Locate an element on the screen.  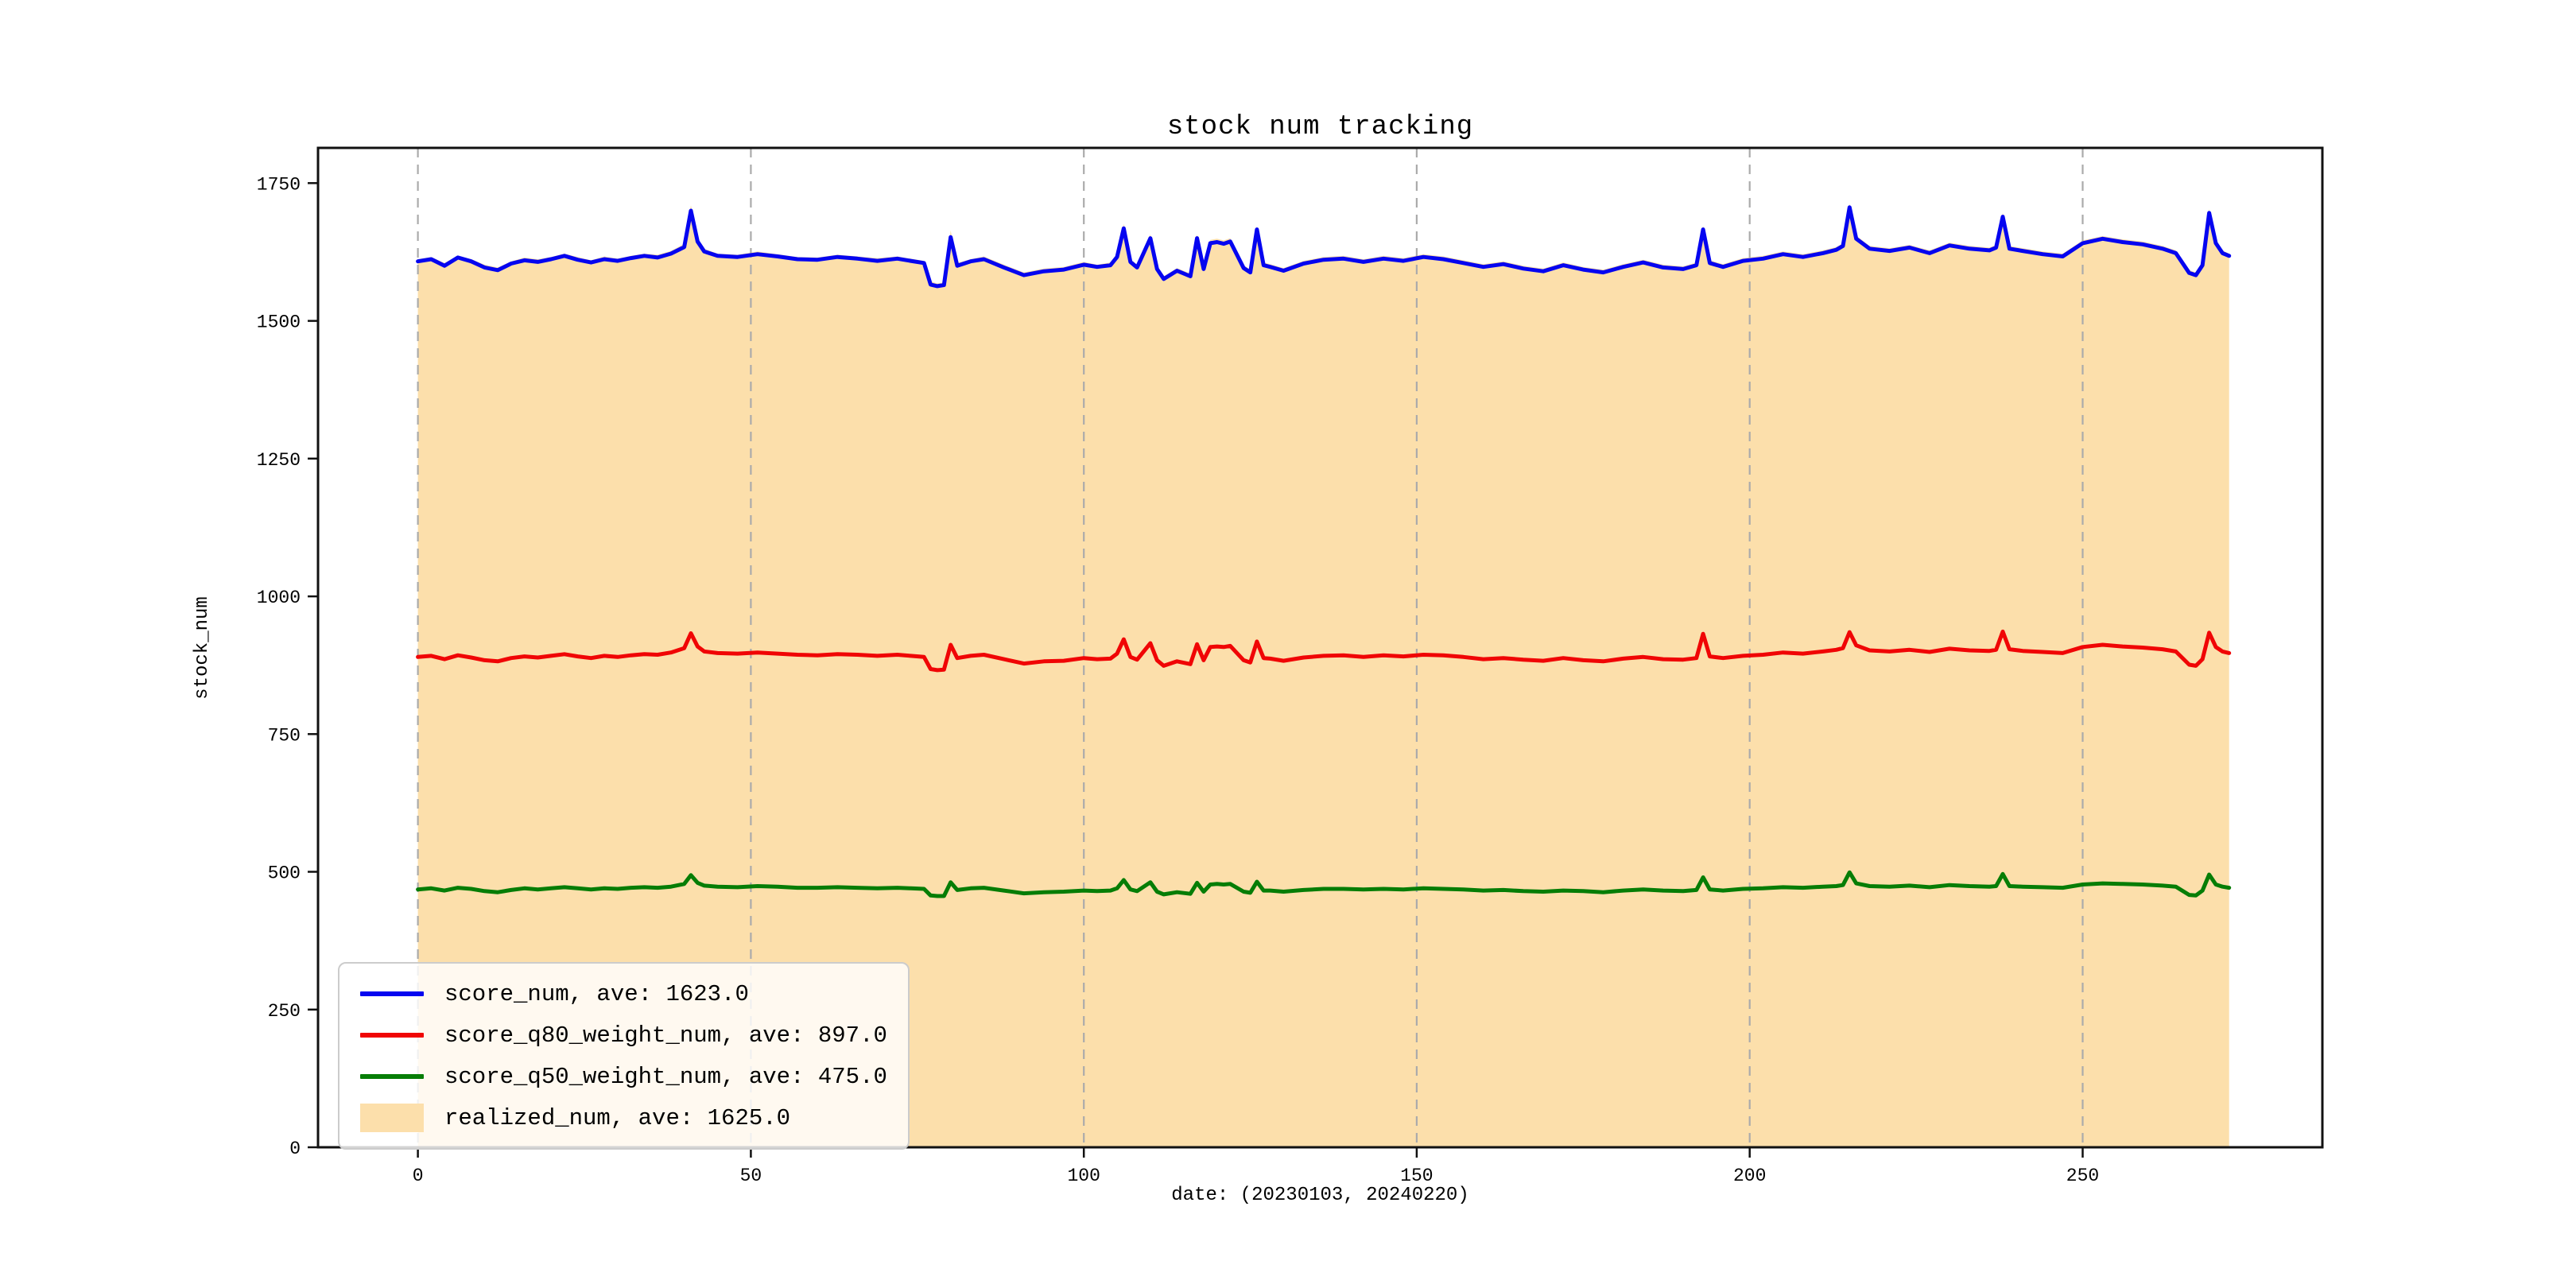
y-tick-label-0: 0 is located at coordinates (295, 1149).